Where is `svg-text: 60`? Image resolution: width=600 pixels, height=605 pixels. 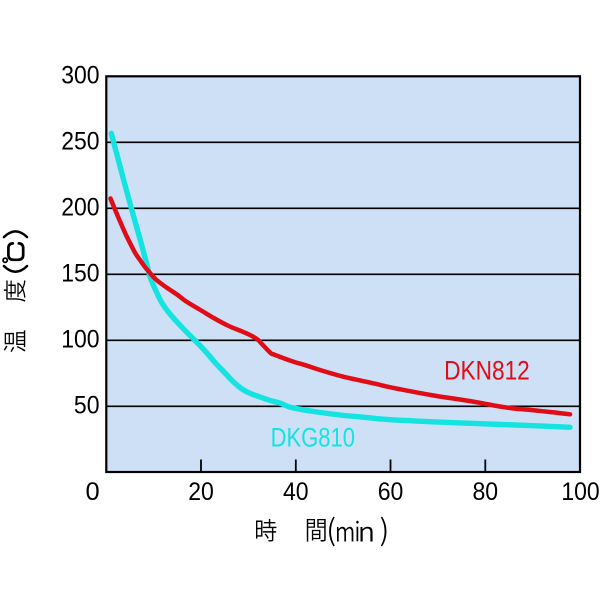
svg-text: 60 is located at coordinates (391, 492).